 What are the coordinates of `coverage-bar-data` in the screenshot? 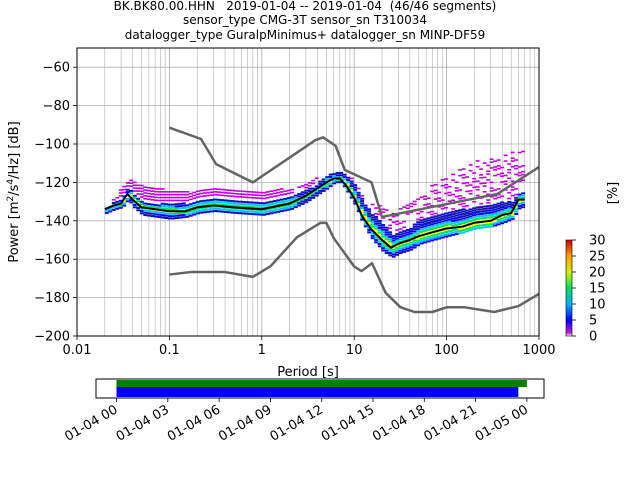 It's located at (321, 383).